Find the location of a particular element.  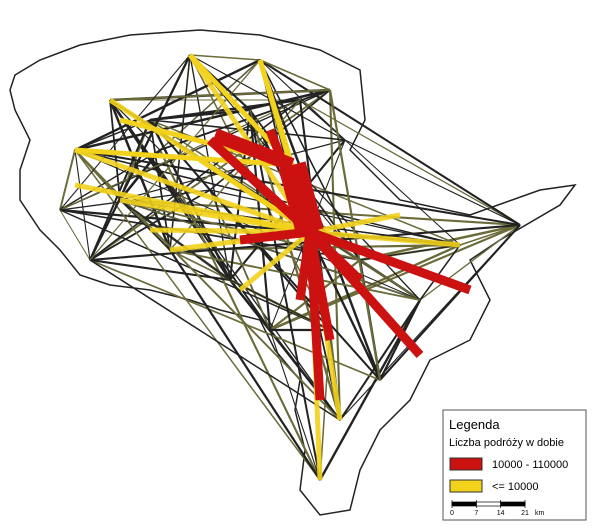

scale-label: 21 is located at coordinates (525, 513).